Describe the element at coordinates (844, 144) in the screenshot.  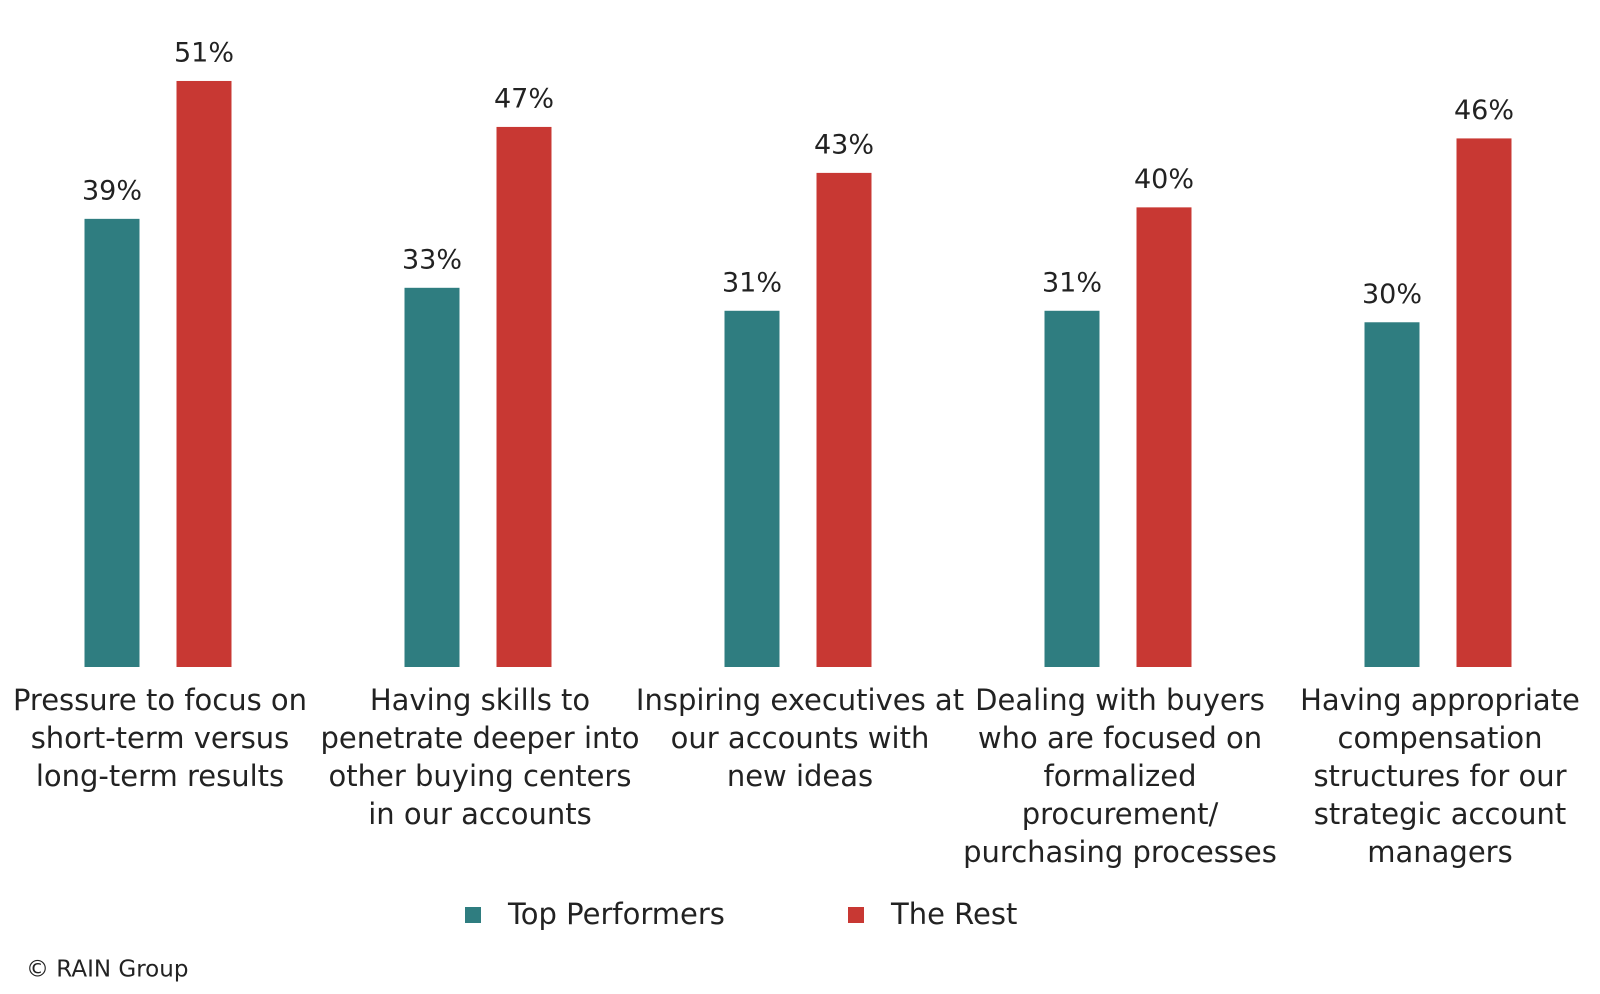
I see `value-label: 43%` at that location.